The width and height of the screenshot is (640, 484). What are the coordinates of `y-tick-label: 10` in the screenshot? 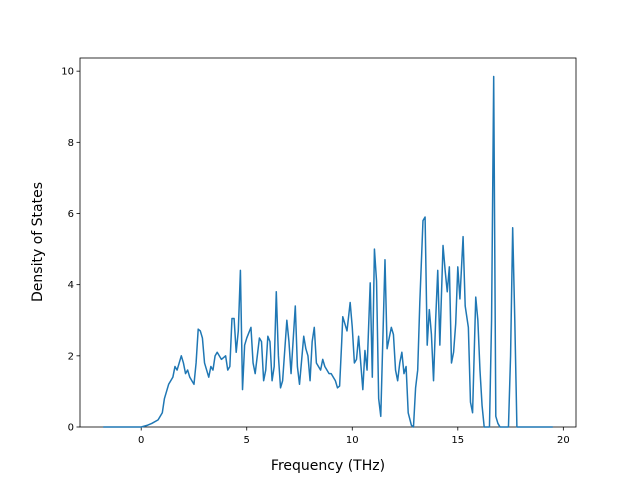 It's located at (67, 72).